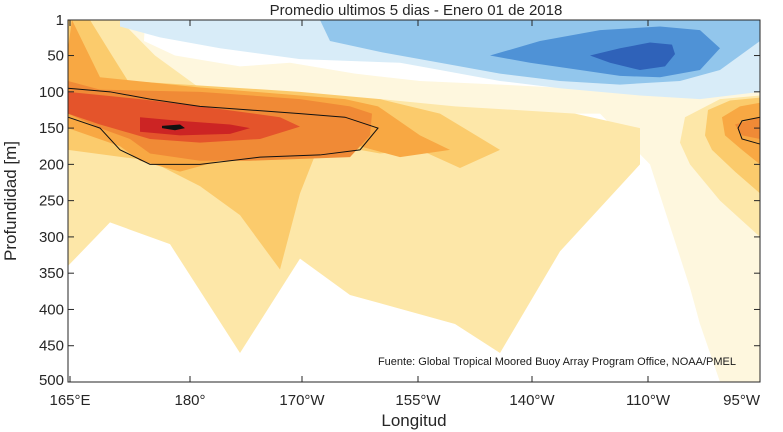  I want to click on y-tick-label: 500, so click(51, 380).